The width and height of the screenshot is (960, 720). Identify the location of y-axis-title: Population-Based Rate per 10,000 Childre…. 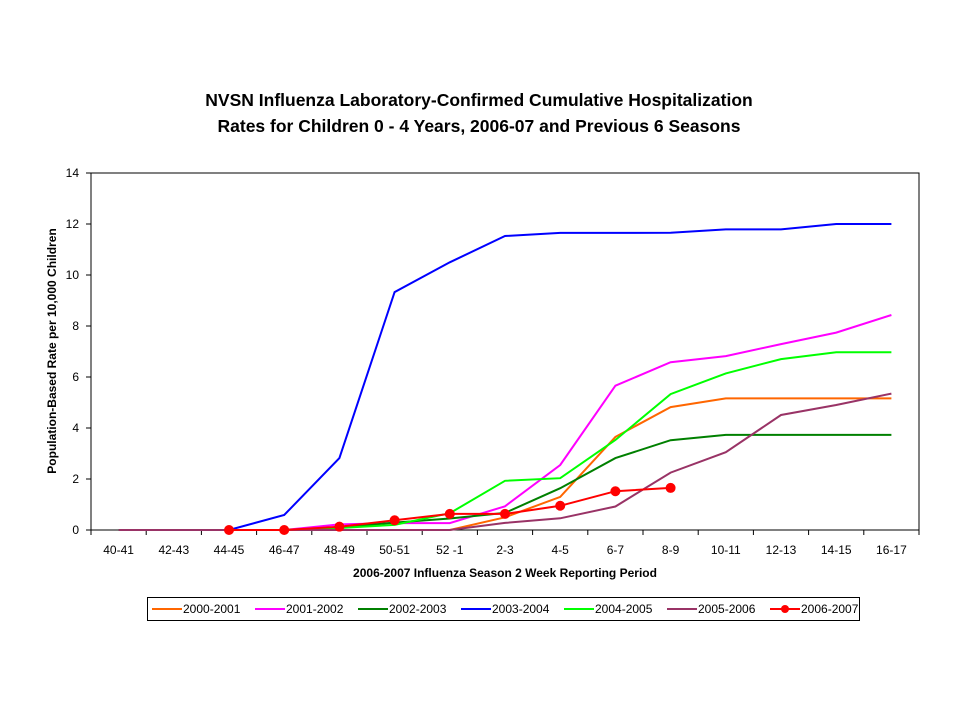
(52, 350).